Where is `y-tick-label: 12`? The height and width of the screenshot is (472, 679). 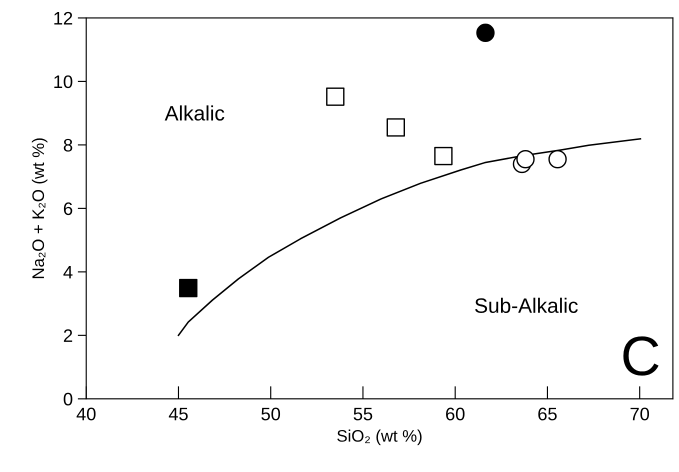
y-tick-label: 12 is located at coordinates (63, 18).